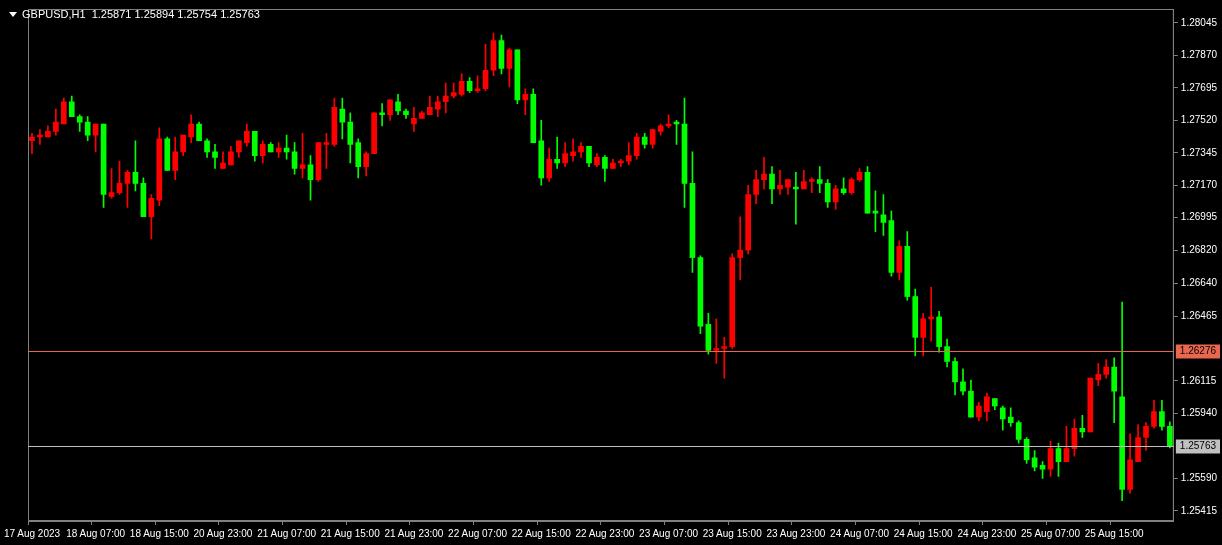  I want to click on x-tick-label: 21 Aug 15:00, so click(350, 533).